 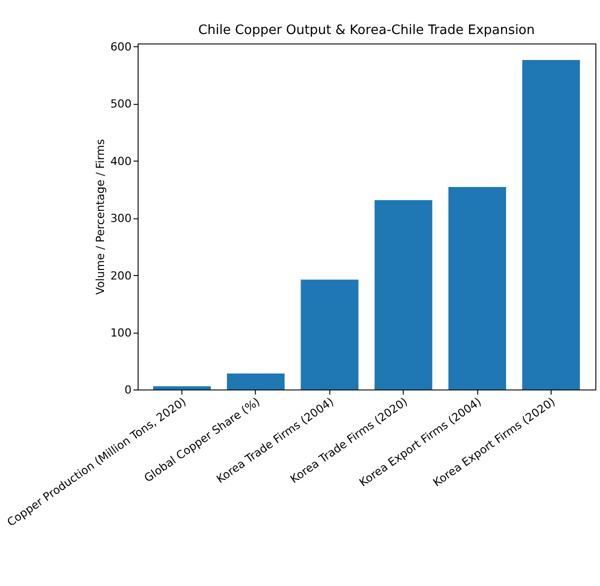 I want to click on y-tick-label: 600, so click(x=121, y=47).